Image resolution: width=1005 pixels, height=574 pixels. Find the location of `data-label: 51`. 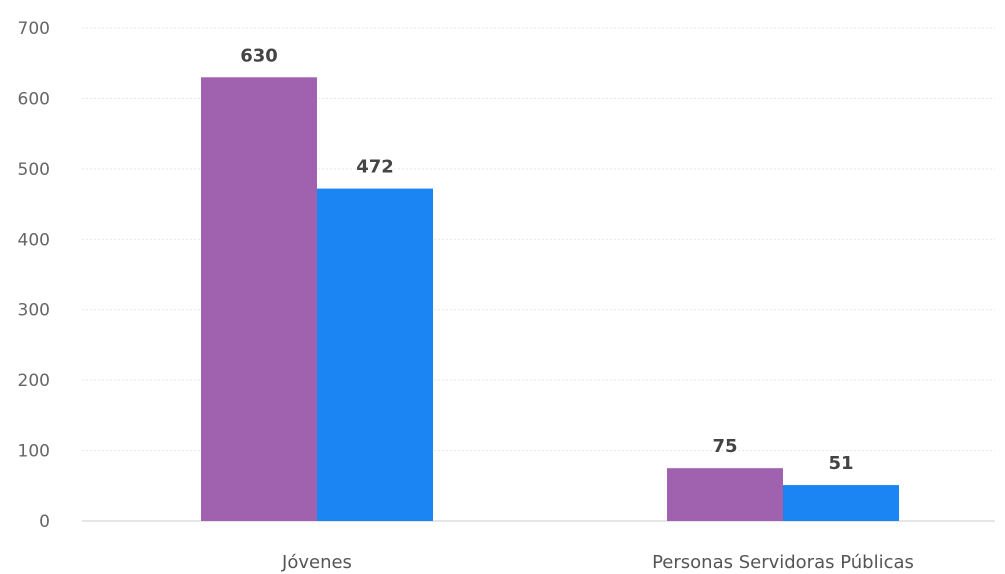

data-label: 51 is located at coordinates (840, 463).